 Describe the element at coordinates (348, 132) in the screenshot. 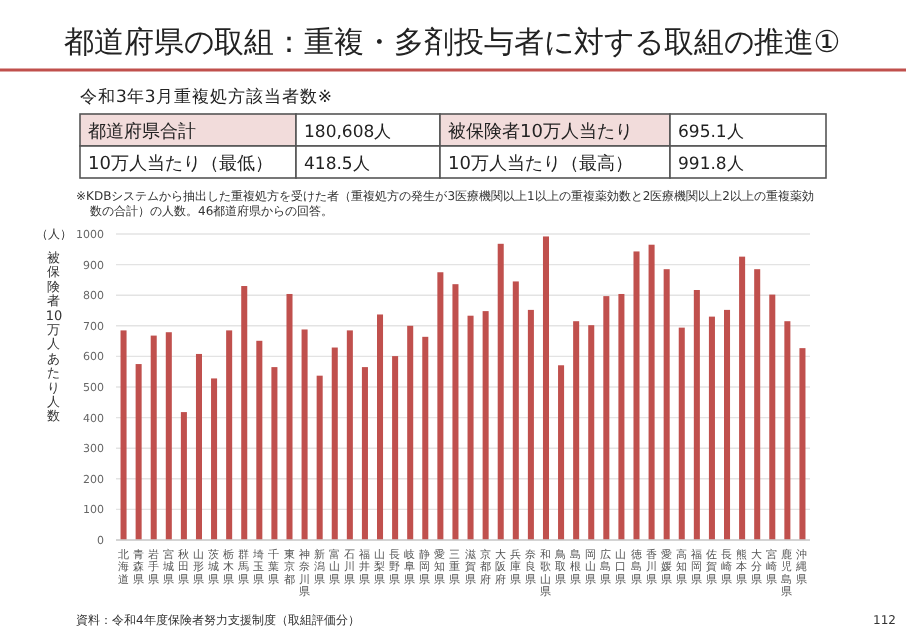

I see `text: 180,608人` at that location.